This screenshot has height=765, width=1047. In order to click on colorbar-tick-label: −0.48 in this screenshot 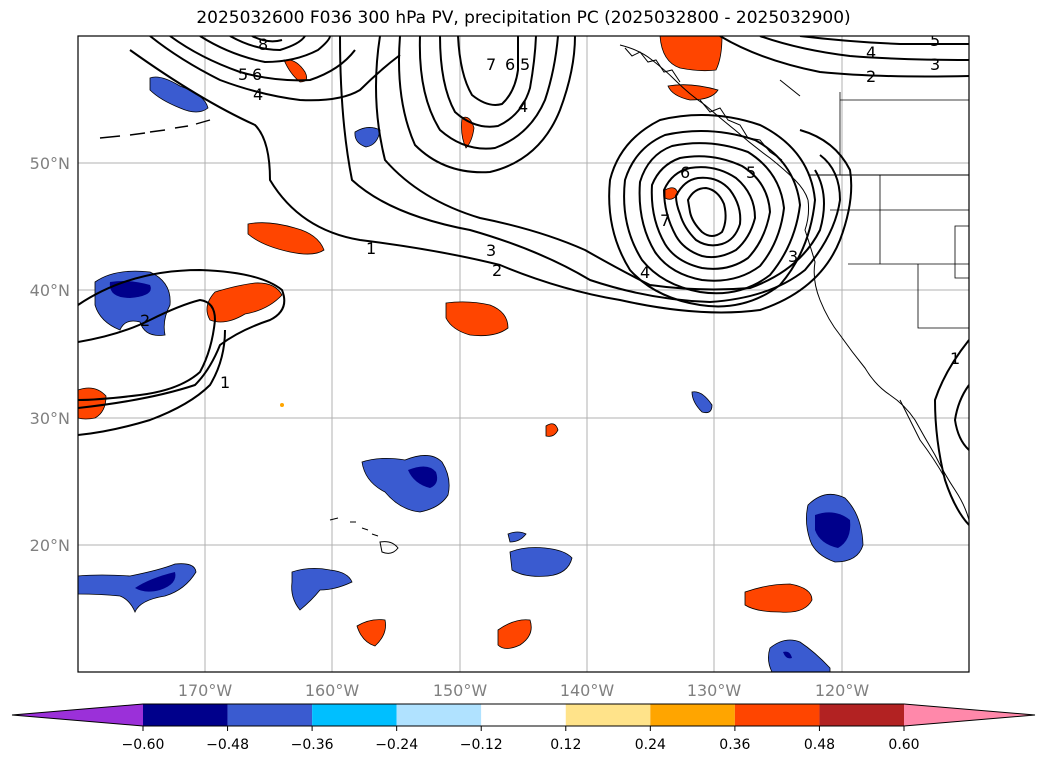, I will do `click(227, 745)`.